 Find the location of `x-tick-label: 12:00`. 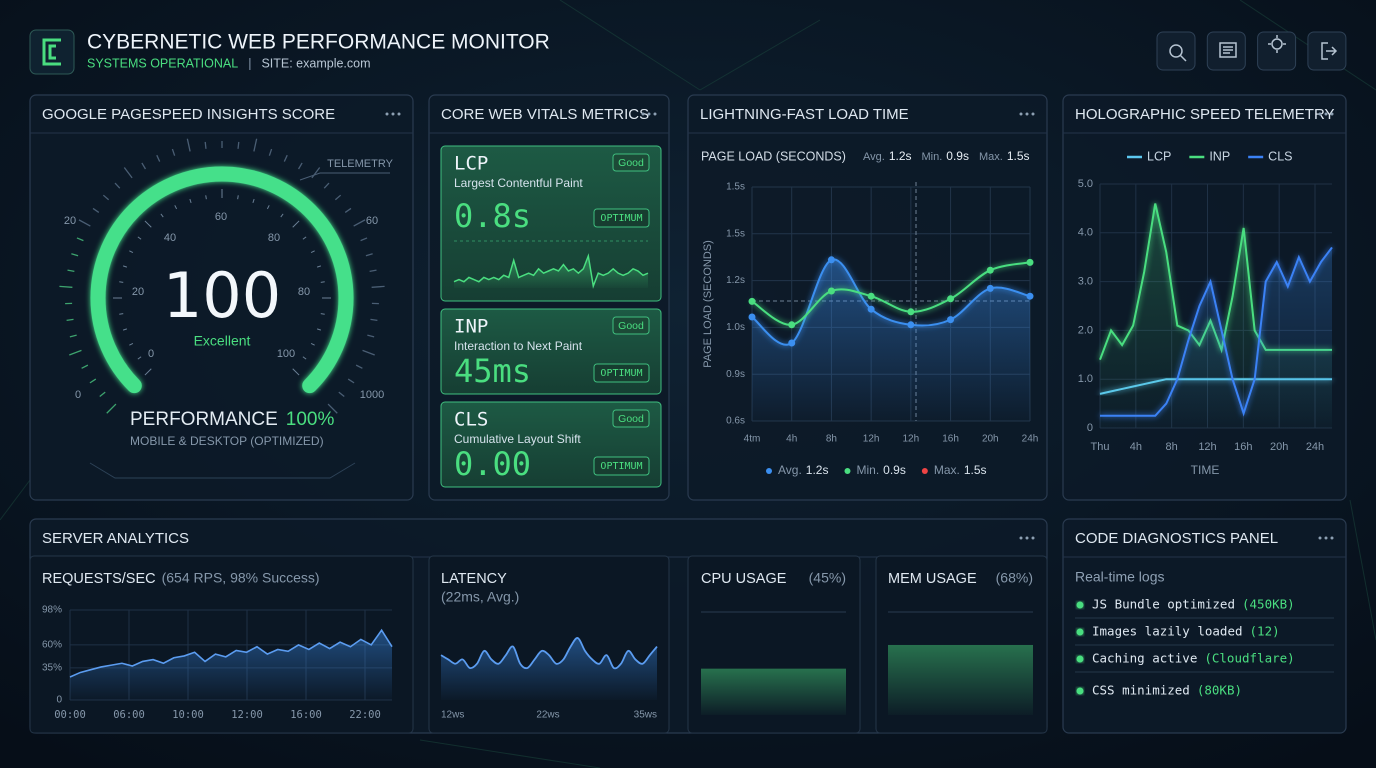

x-tick-label: 12:00 is located at coordinates (247, 715).